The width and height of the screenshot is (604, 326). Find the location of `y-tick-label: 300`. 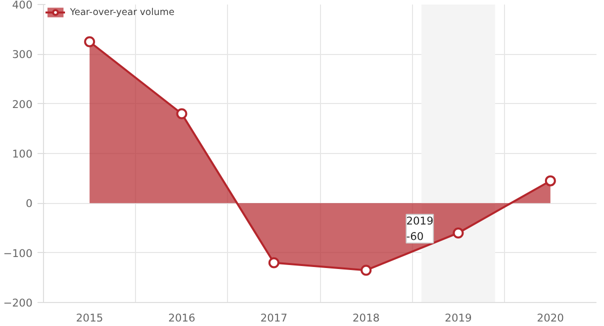

y-tick-label: 300 is located at coordinates (22, 55).